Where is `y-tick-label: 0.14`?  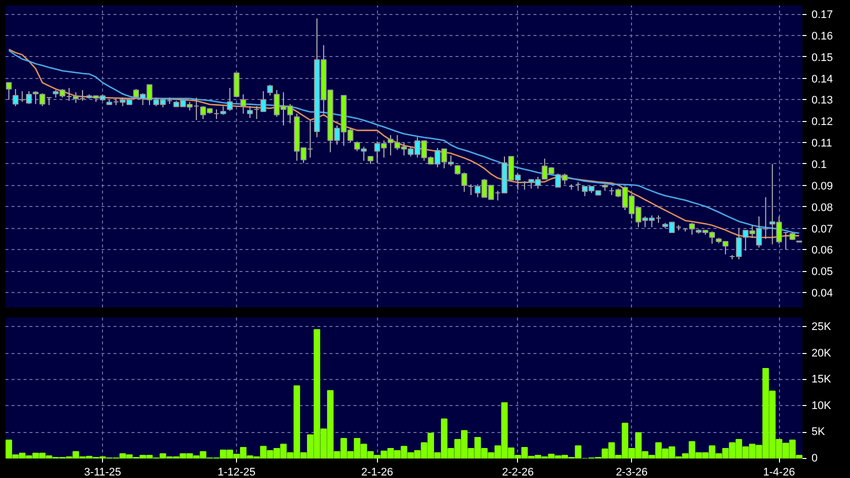
y-tick-label: 0.14 is located at coordinates (822, 79).